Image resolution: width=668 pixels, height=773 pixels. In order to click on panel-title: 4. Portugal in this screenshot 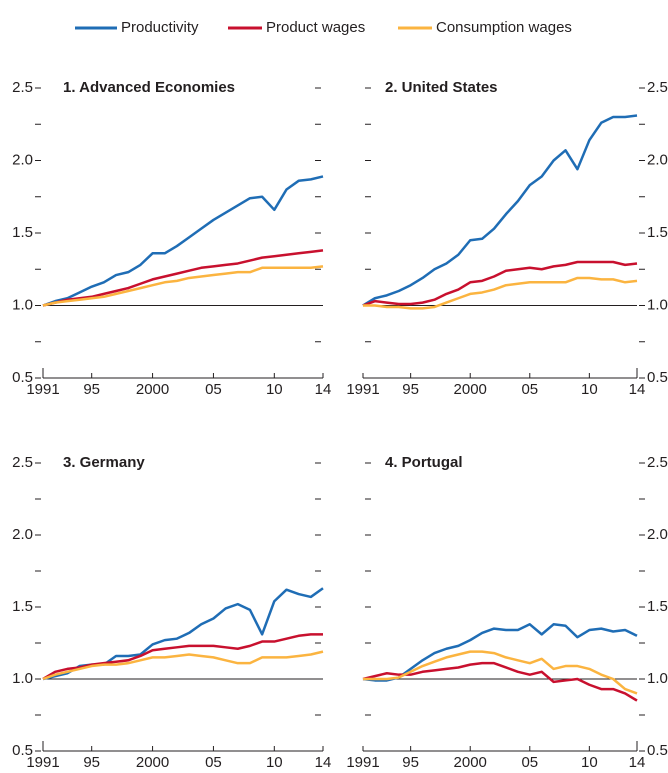, I will do `click(424, 462)`.